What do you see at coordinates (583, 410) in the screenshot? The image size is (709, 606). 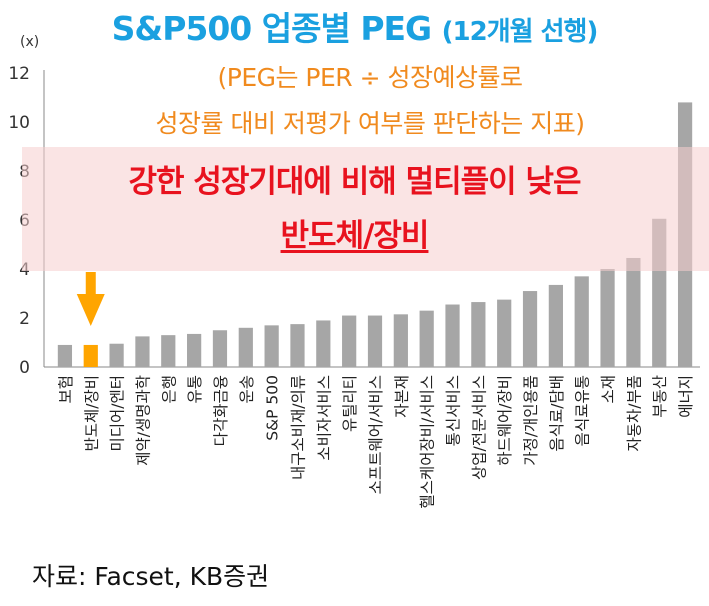 I see `x-tick-label: 음식료유통` at bounding box center [583, 410].